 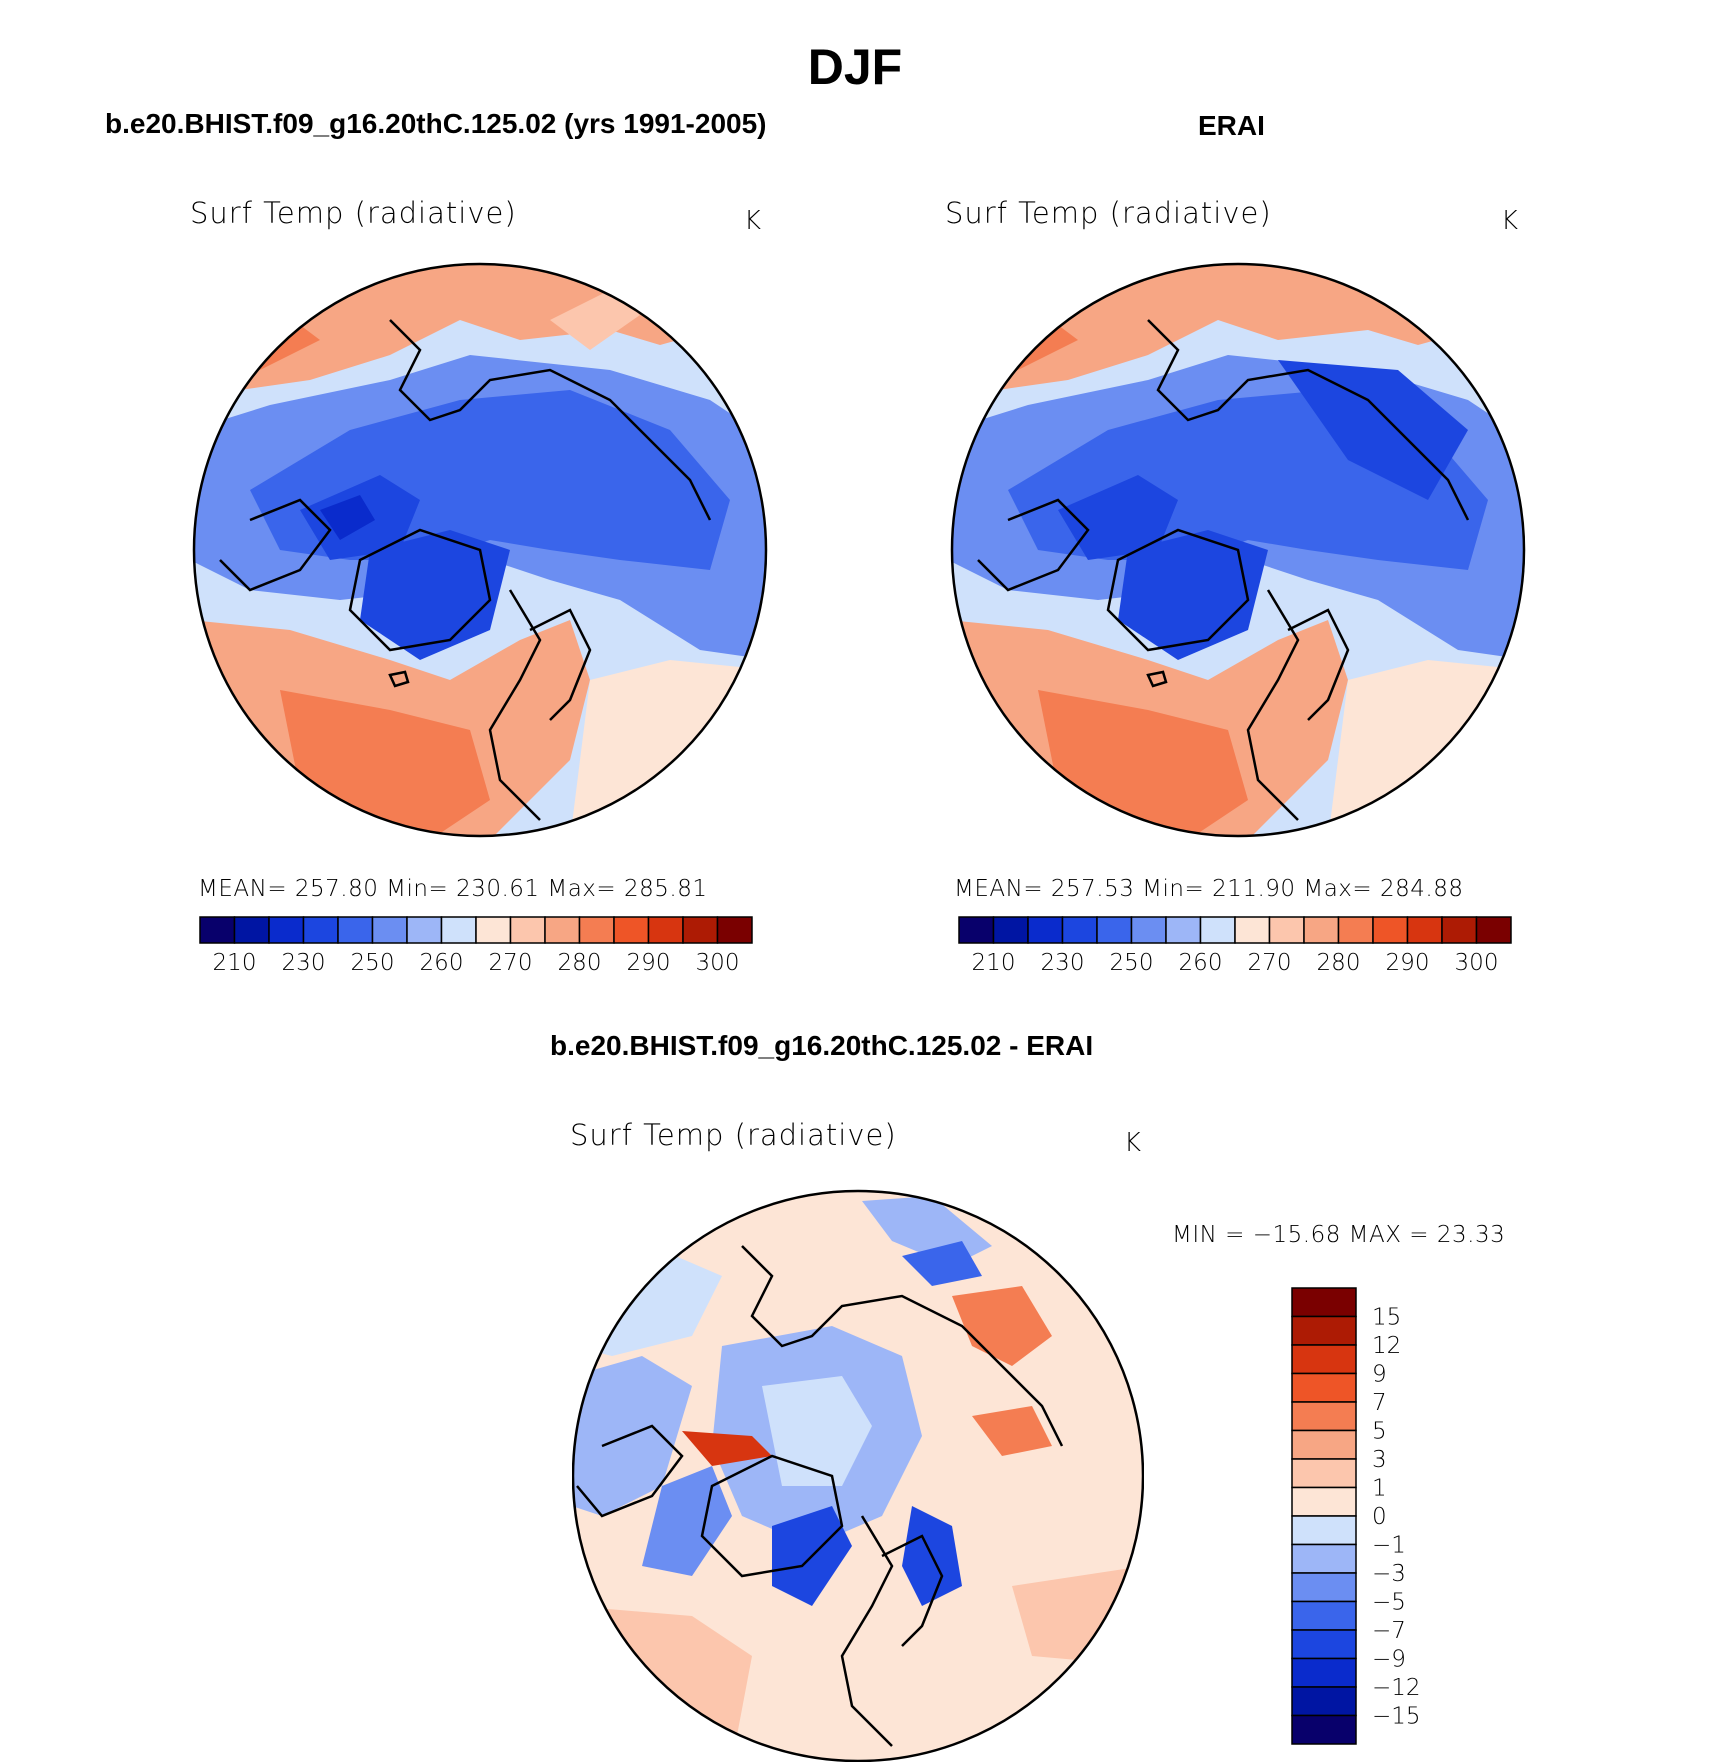 What do you see at coordinates (855, 67) in the screenshot?
I see `main-title: DJF` at bounding box center [855, 67].